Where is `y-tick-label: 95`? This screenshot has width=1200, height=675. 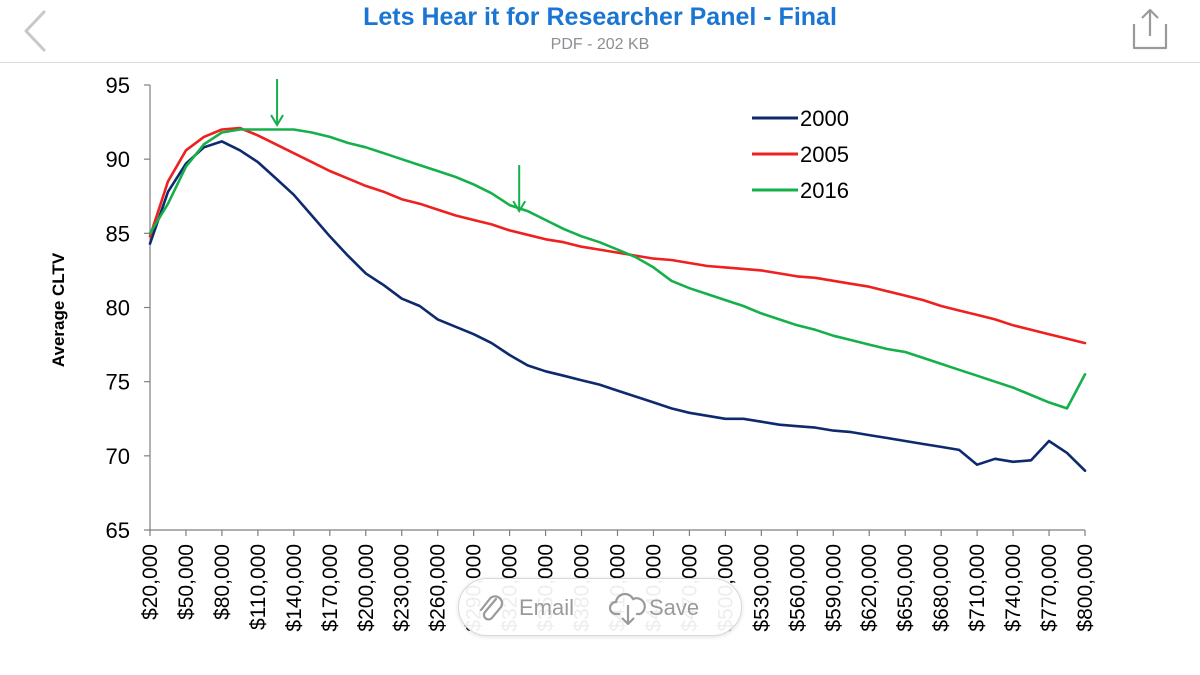
y-tick-label: 95 is located at coordinates (118, 85).